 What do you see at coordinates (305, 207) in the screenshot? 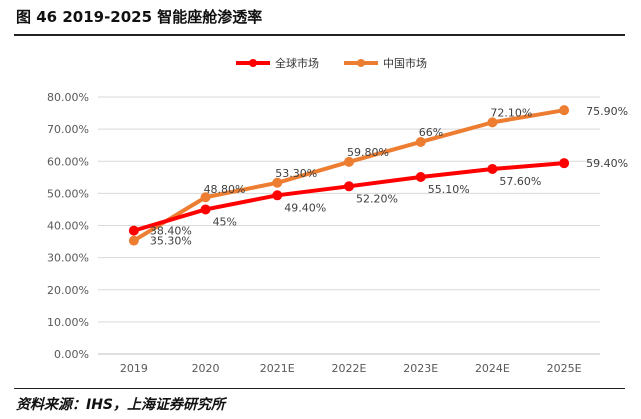
I see `data-label: 49.40%` at bounding box center [305, 207].